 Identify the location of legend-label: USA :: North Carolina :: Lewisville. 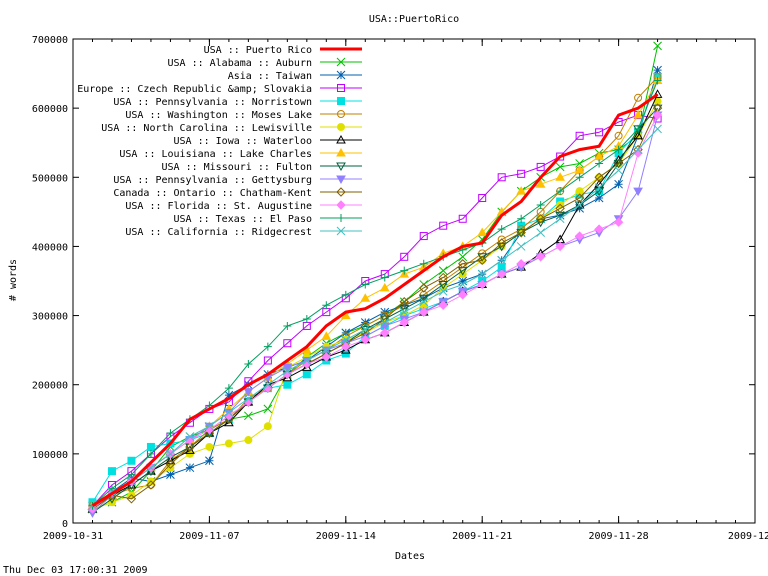
(206, 128).